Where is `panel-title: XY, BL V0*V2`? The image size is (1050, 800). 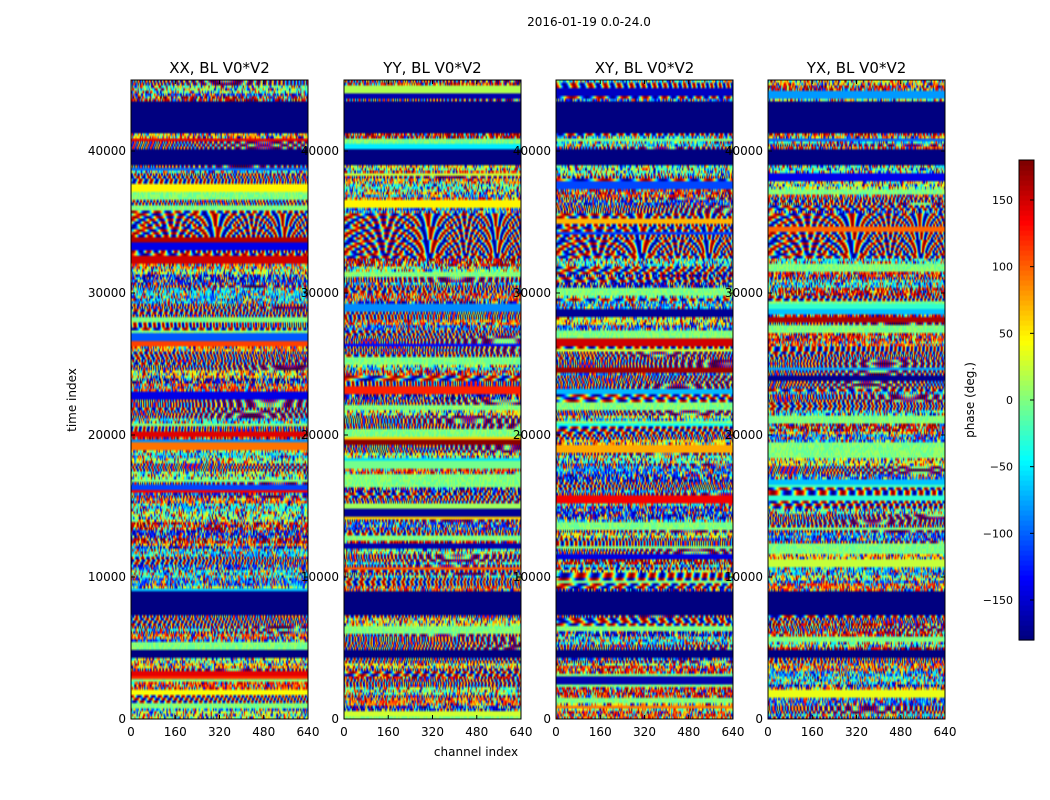 panel-title: XY, BL V0*V2 is located at coordinates (645, 68).